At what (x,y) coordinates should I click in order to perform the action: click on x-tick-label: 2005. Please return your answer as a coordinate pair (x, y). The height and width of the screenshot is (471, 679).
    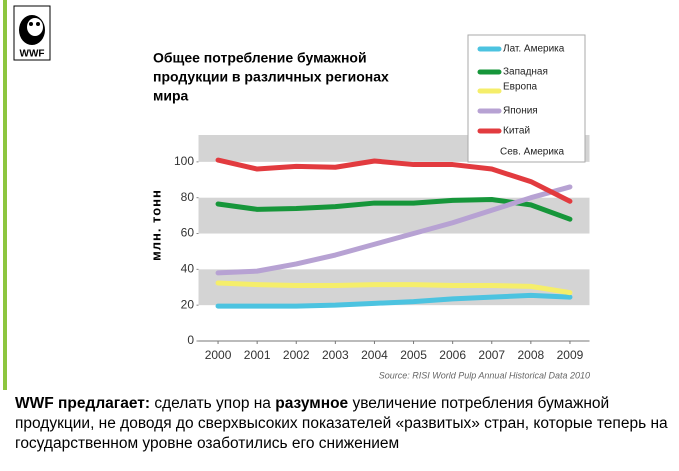
    Looking at the image, I should click on (413, 355).